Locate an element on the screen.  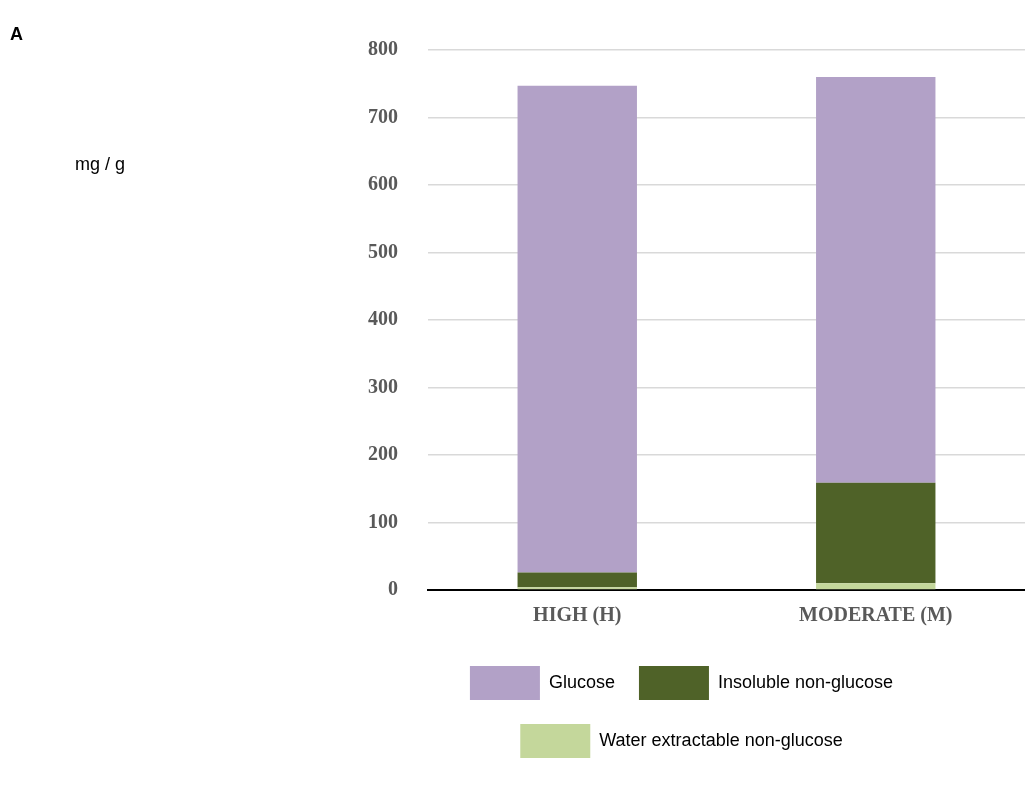
y-tick-label: 800 is located at coordinates (383, 48).